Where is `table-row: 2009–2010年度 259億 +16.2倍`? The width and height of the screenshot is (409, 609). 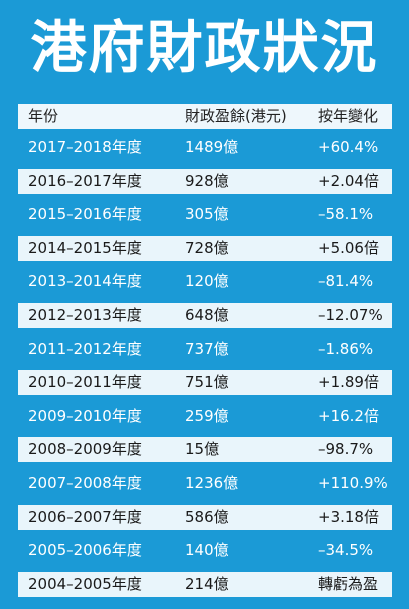
table-row: 2009–2010年度 259億 +16.2倍 is located at coordinates (205, 416).